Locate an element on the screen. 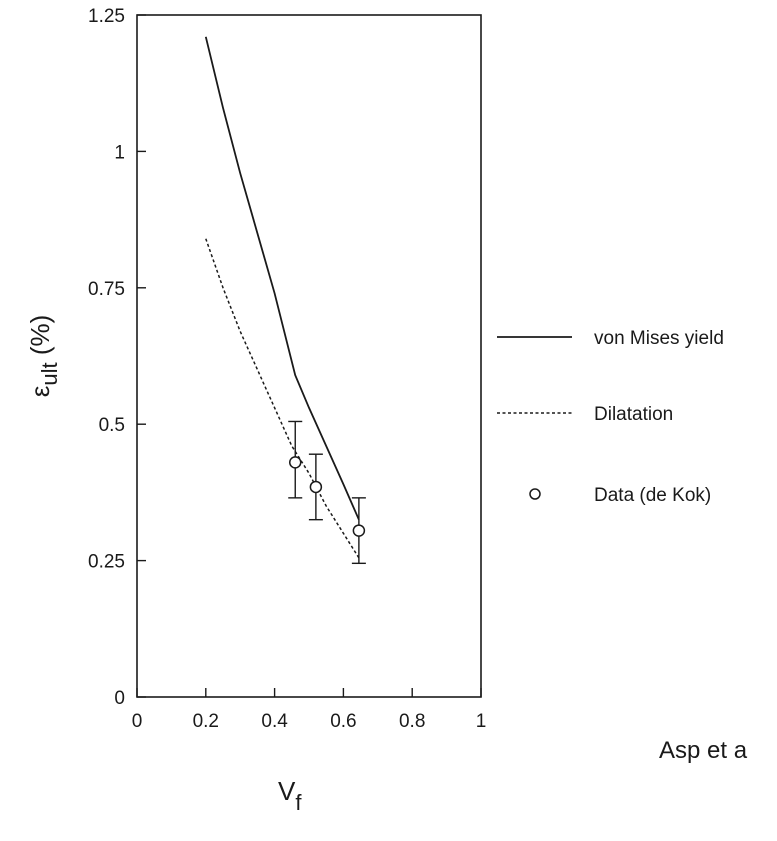  legend-label: von Mises yield is located at coordinates (659, 338).